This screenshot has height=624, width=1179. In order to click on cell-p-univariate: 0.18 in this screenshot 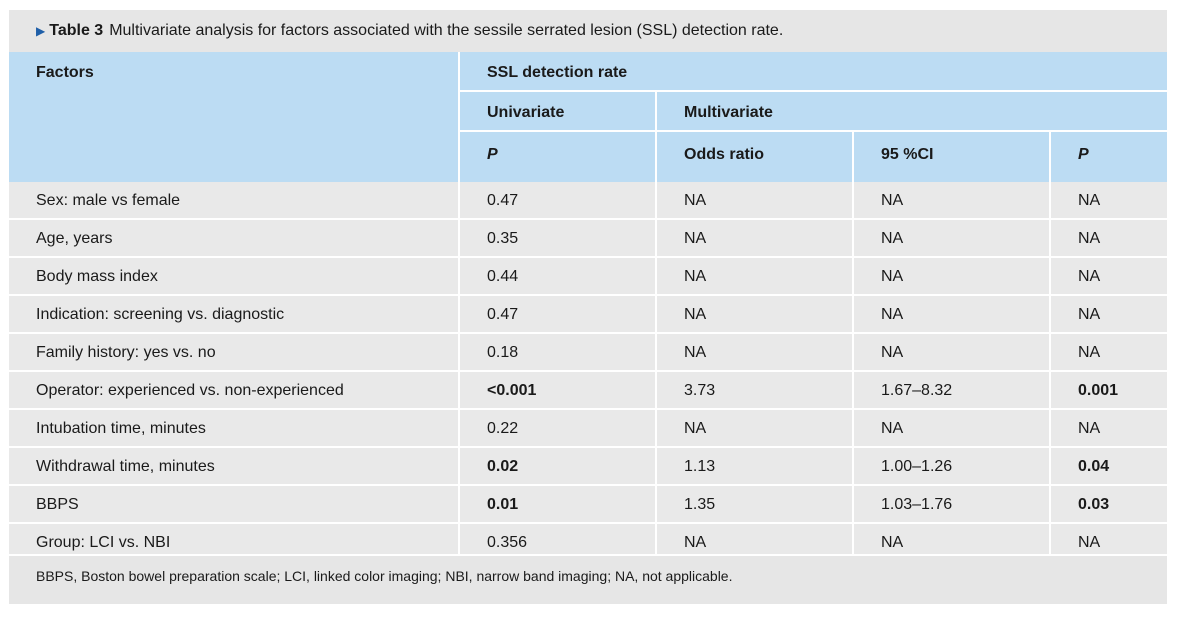, I will do `click(503, 352)`.